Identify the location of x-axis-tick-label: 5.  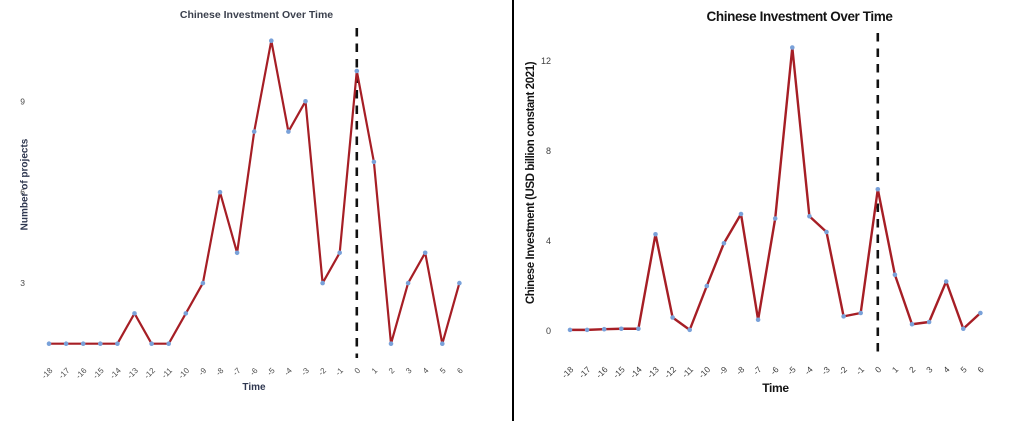
(443, 371).